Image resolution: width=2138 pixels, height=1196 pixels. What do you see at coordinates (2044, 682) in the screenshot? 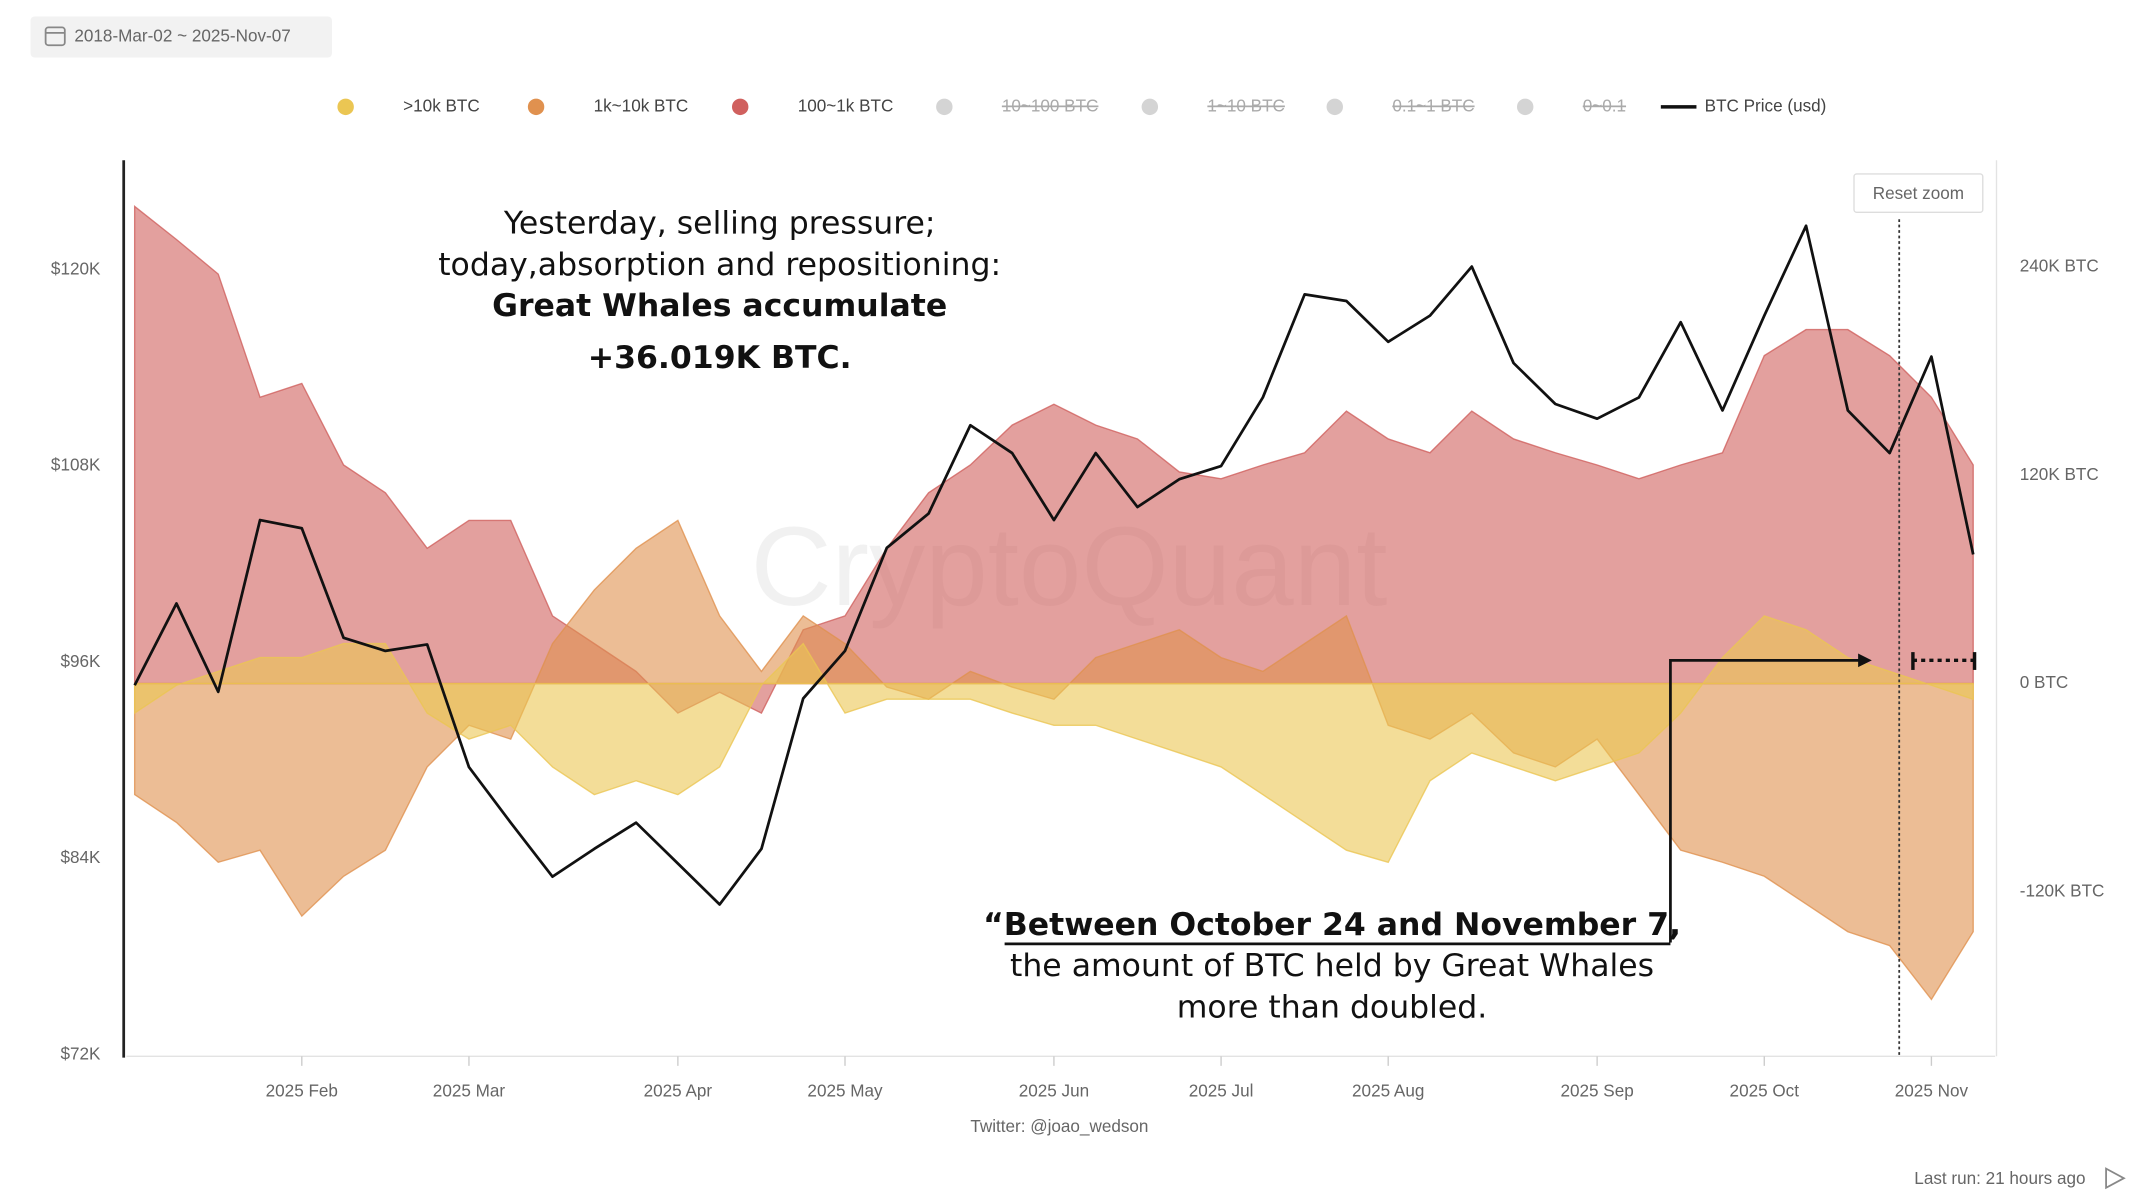
I see `y2-tick-label: 0 BTC` at bounding box center [2044, 682].